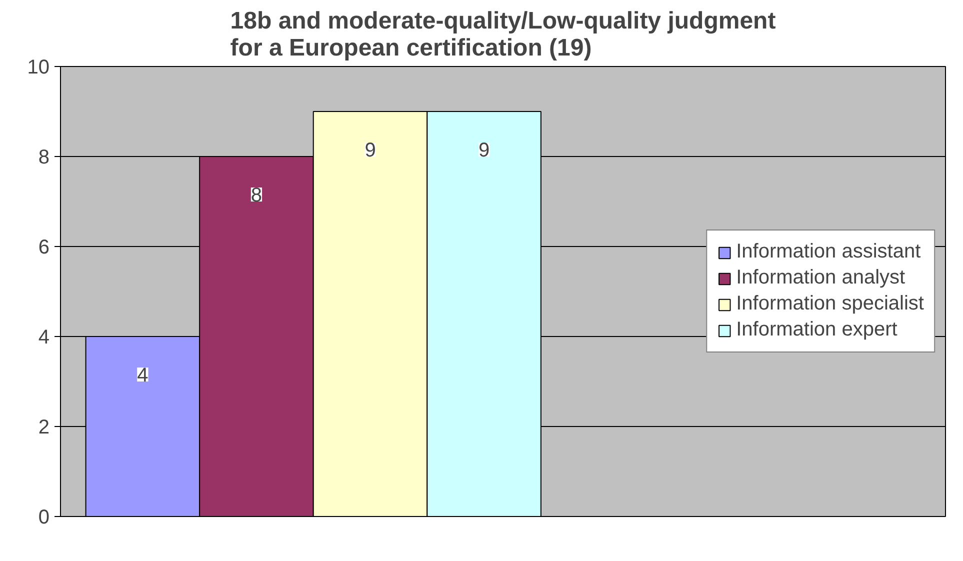 The height and width of the screenshot is (561, 963). I want to click on legend-label: Information expert, so click(817, 330).